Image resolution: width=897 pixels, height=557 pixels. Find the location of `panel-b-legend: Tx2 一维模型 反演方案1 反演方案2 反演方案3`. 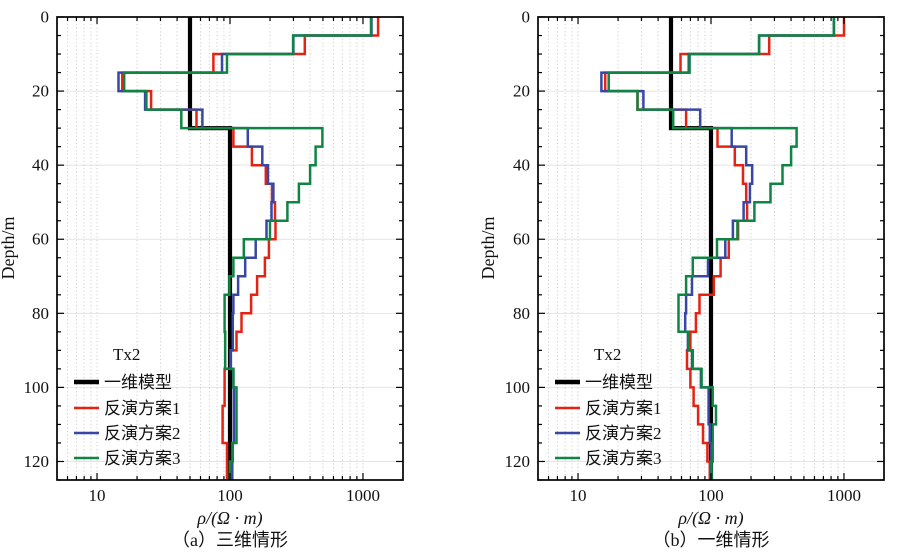

panel-b-legend: Tx2 一维模型 反演方案1 反演方案2 反演方案3 is located at coordinates (608, 406).